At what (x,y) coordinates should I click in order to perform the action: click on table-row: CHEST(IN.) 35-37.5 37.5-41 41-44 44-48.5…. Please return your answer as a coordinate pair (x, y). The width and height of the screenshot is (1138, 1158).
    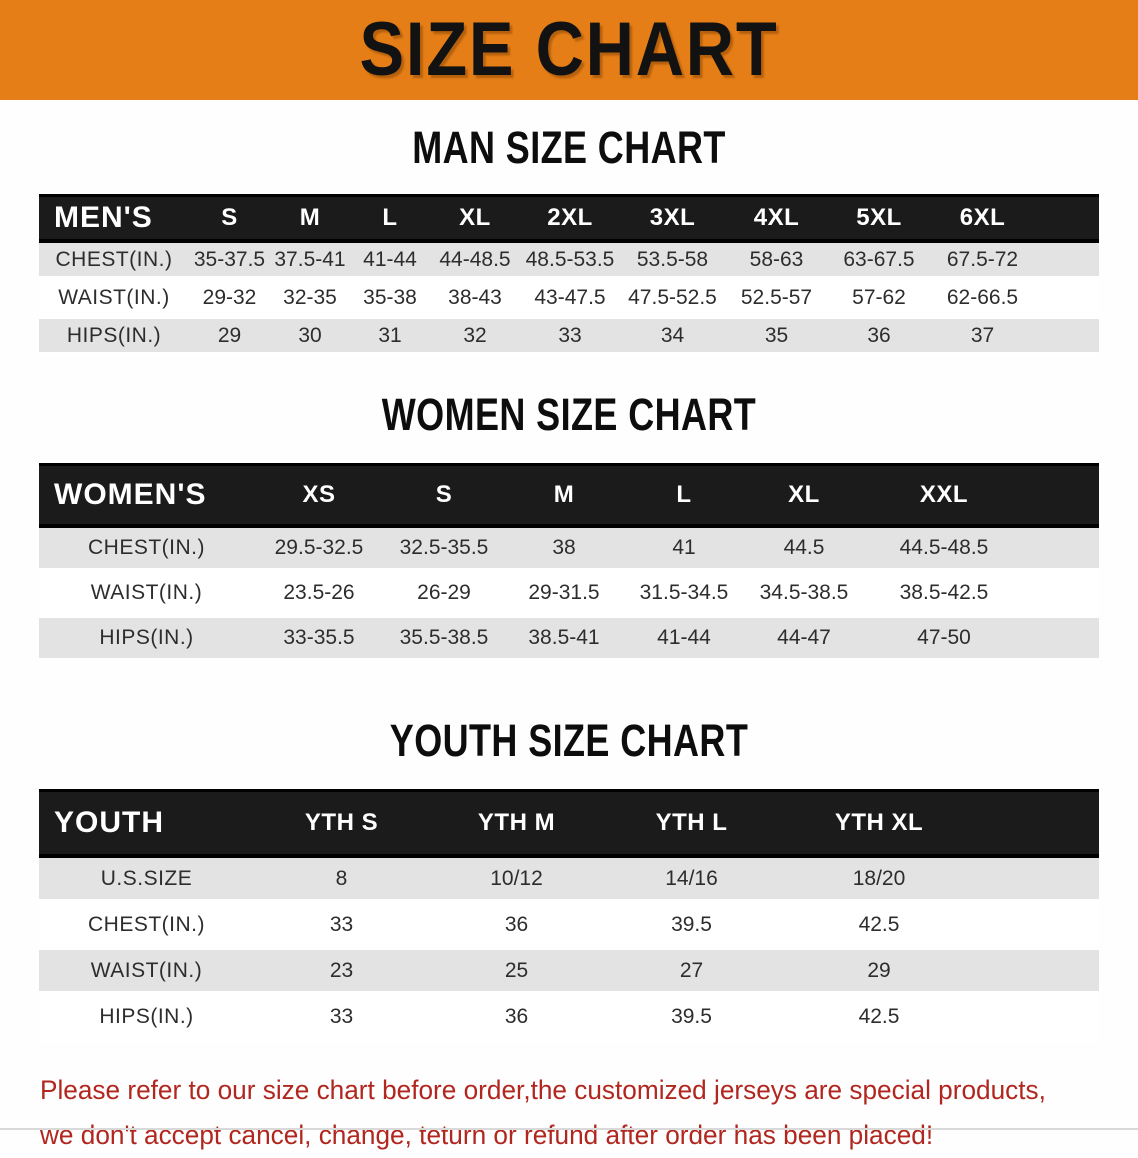
    Looking at the image, I should click on (569, 261).